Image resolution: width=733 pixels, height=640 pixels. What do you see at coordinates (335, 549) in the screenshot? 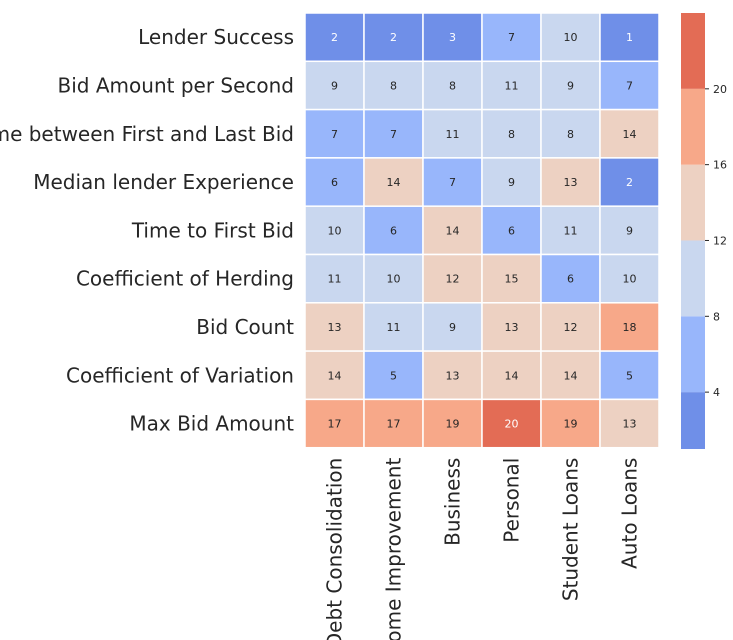
I see `column-label: Debt Consolidation` at bounding box center [335, 549].